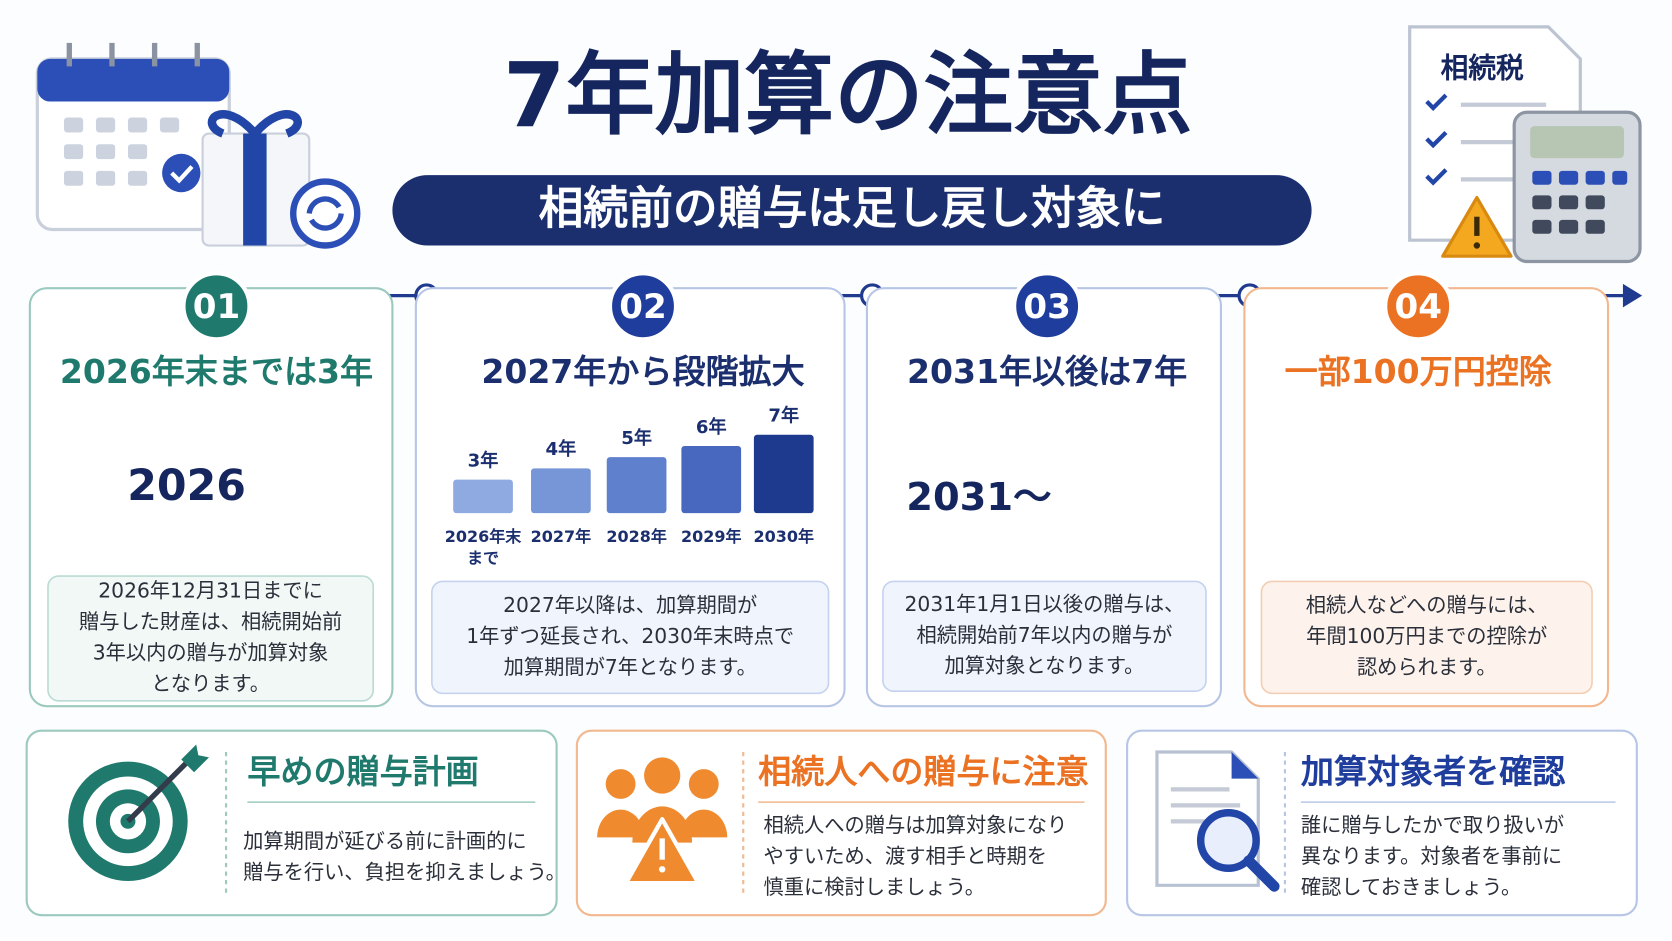 This screenshot has height=941, width=1672. What do you see at coordinates (662, 821) in the screenshot?
I see `heirs-warning-icon` at bounding box center [662, 821].